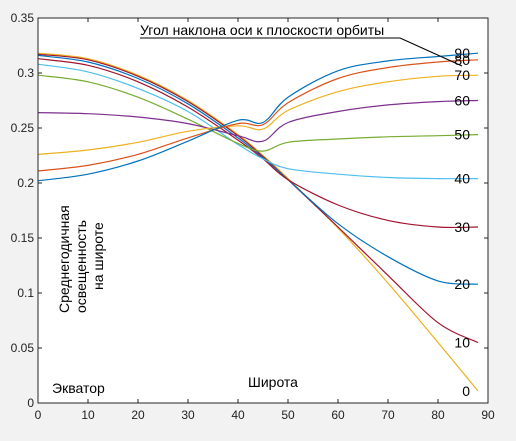 The width and height of the screenshot is (516, 441). What do you see at coordinates (81, 266) in the screenshot?
I see `y-note-line-2: освещенность` at bounding box center [81, 266].